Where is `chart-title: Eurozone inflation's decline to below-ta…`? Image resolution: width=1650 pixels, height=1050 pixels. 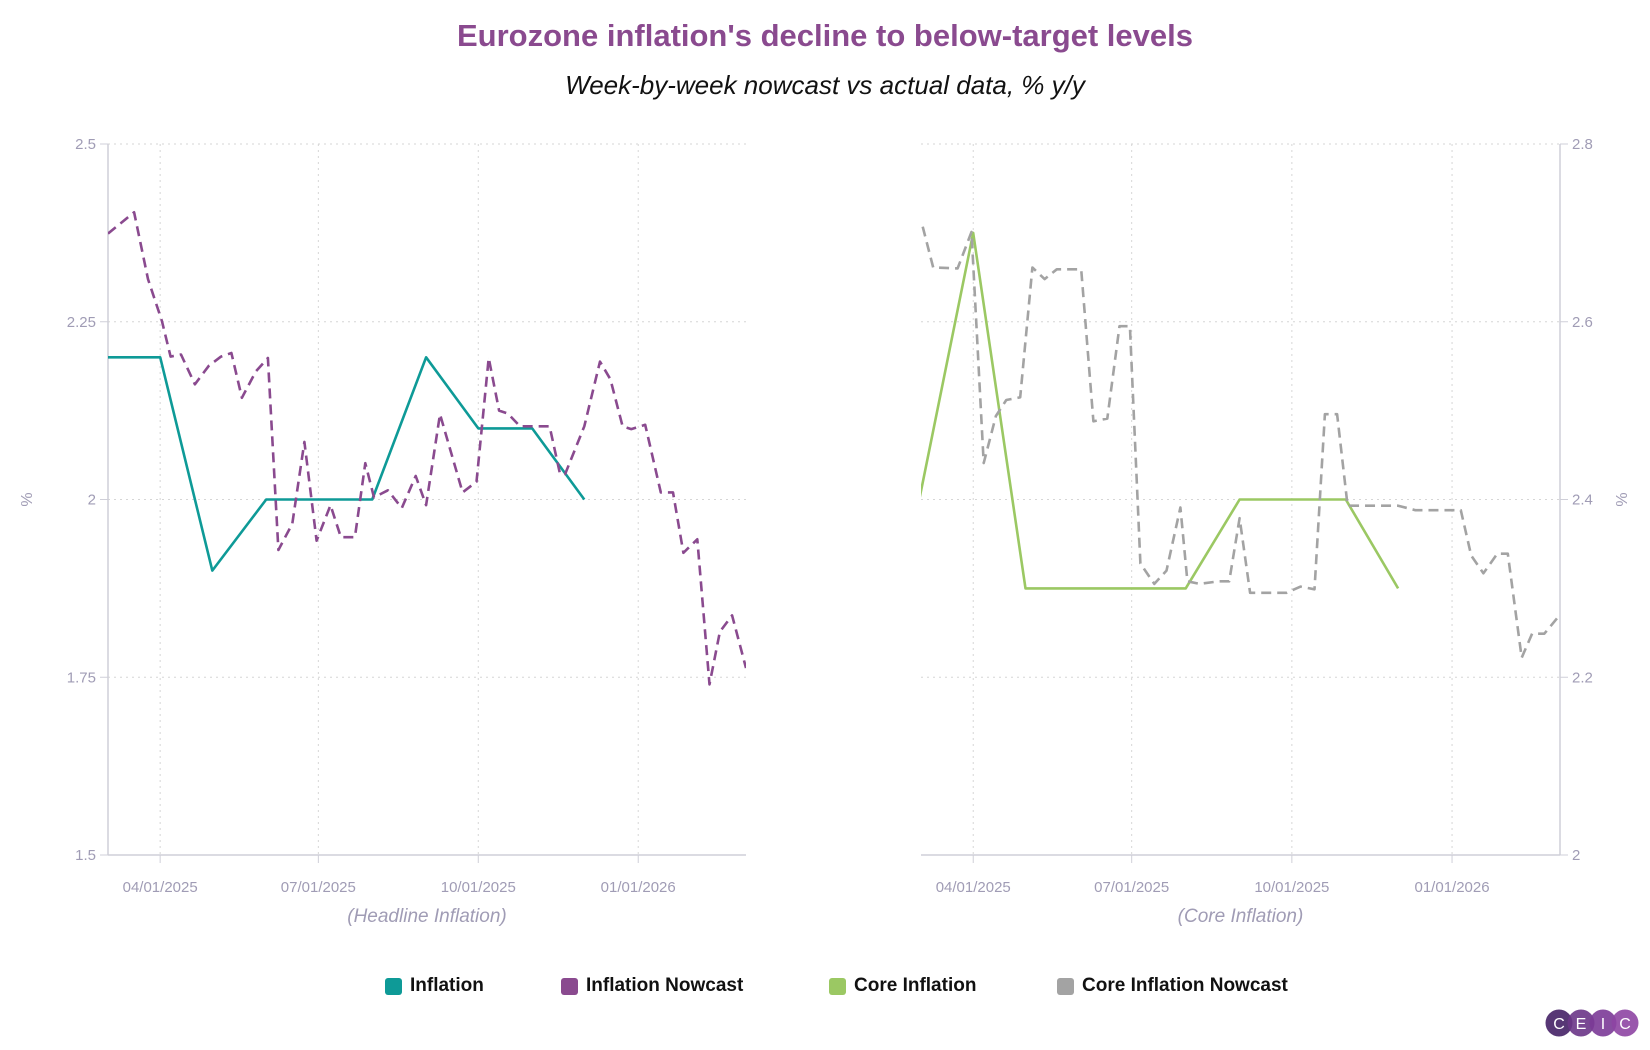
chart-title: Eurozone inflation's decline to below-ta… is located at coordinates (825, 35).